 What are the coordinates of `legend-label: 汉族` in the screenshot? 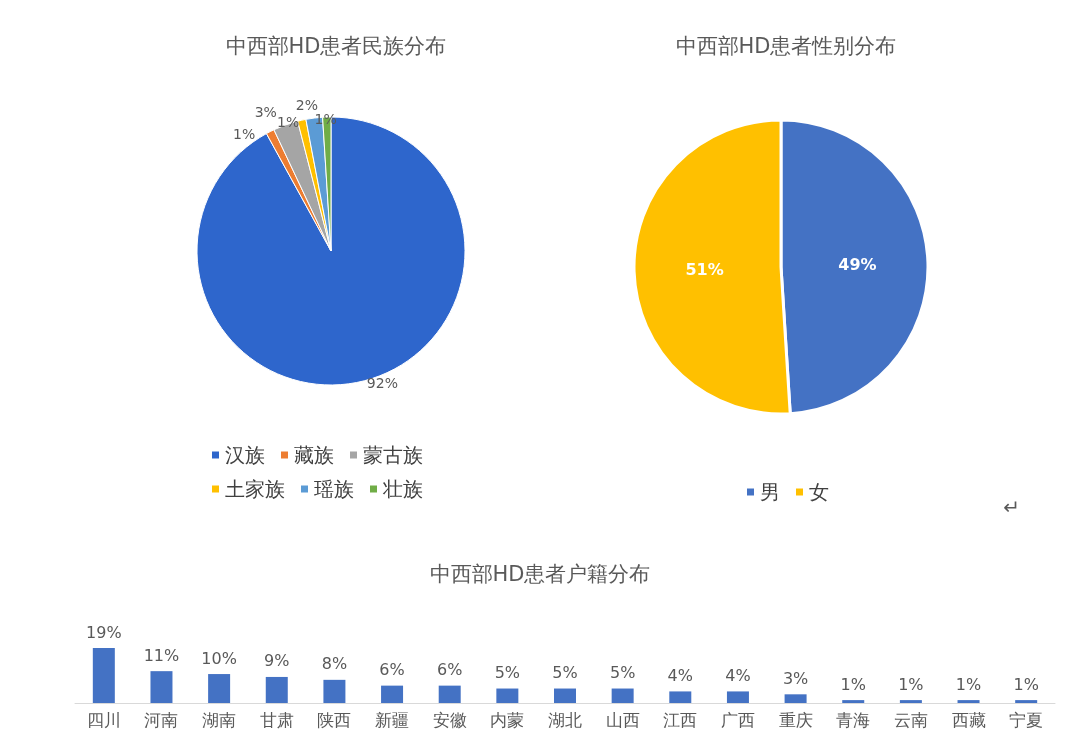 It's located at (245, 455).